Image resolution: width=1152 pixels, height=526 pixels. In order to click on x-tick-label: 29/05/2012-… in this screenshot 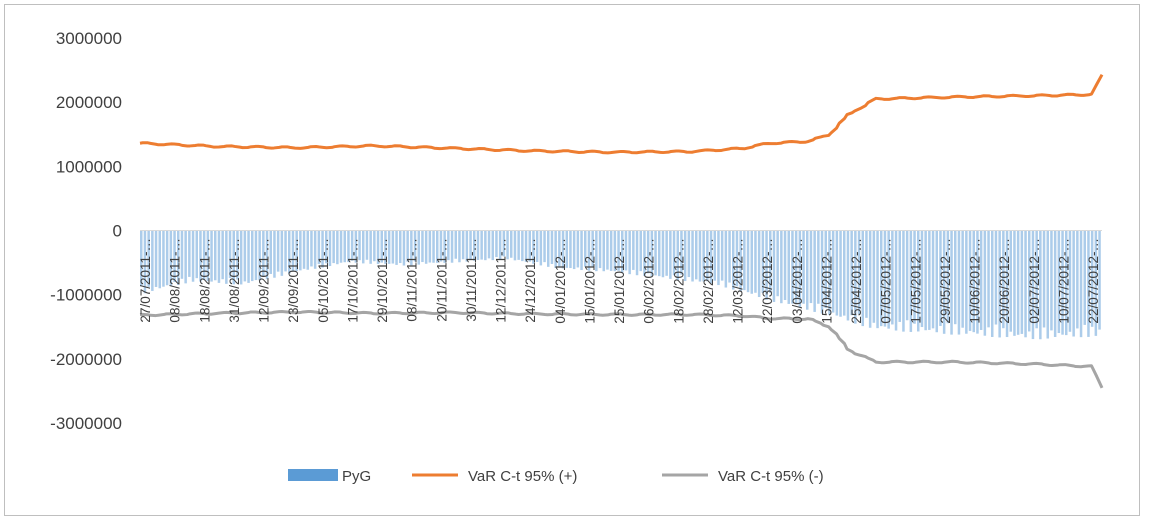, I will do `click(945, 281)`.